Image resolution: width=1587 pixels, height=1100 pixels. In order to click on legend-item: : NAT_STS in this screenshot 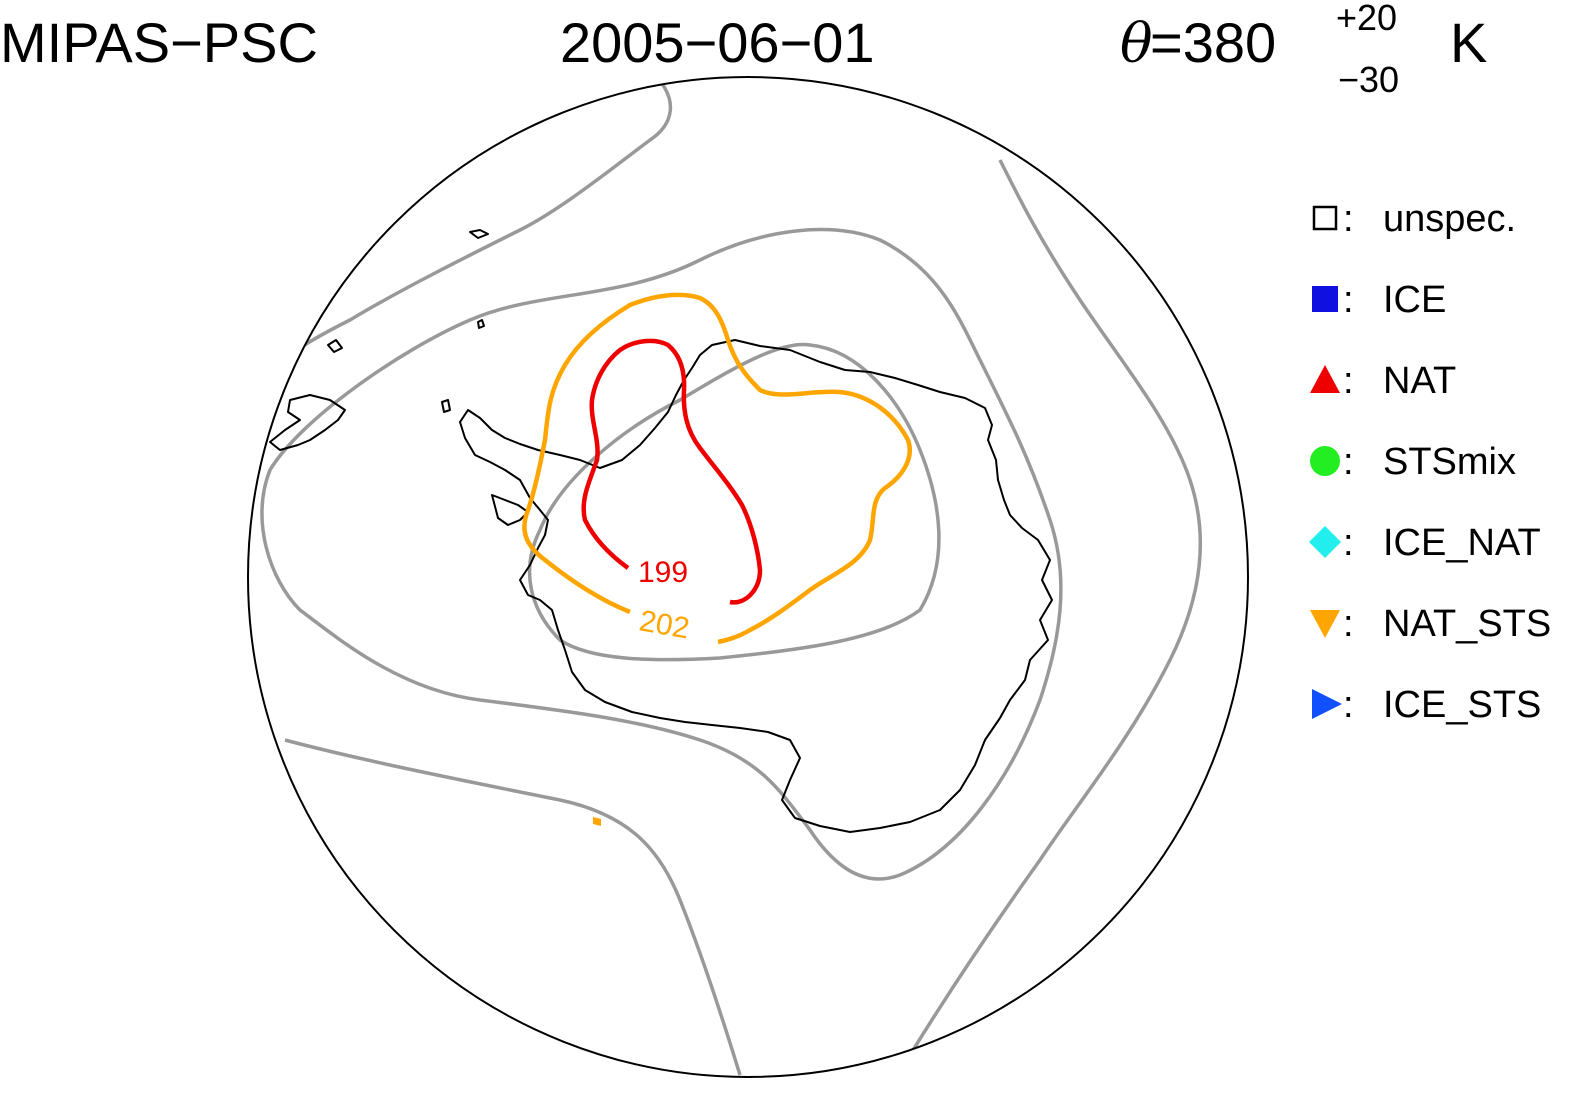, I will do `click(1430, 624)`.